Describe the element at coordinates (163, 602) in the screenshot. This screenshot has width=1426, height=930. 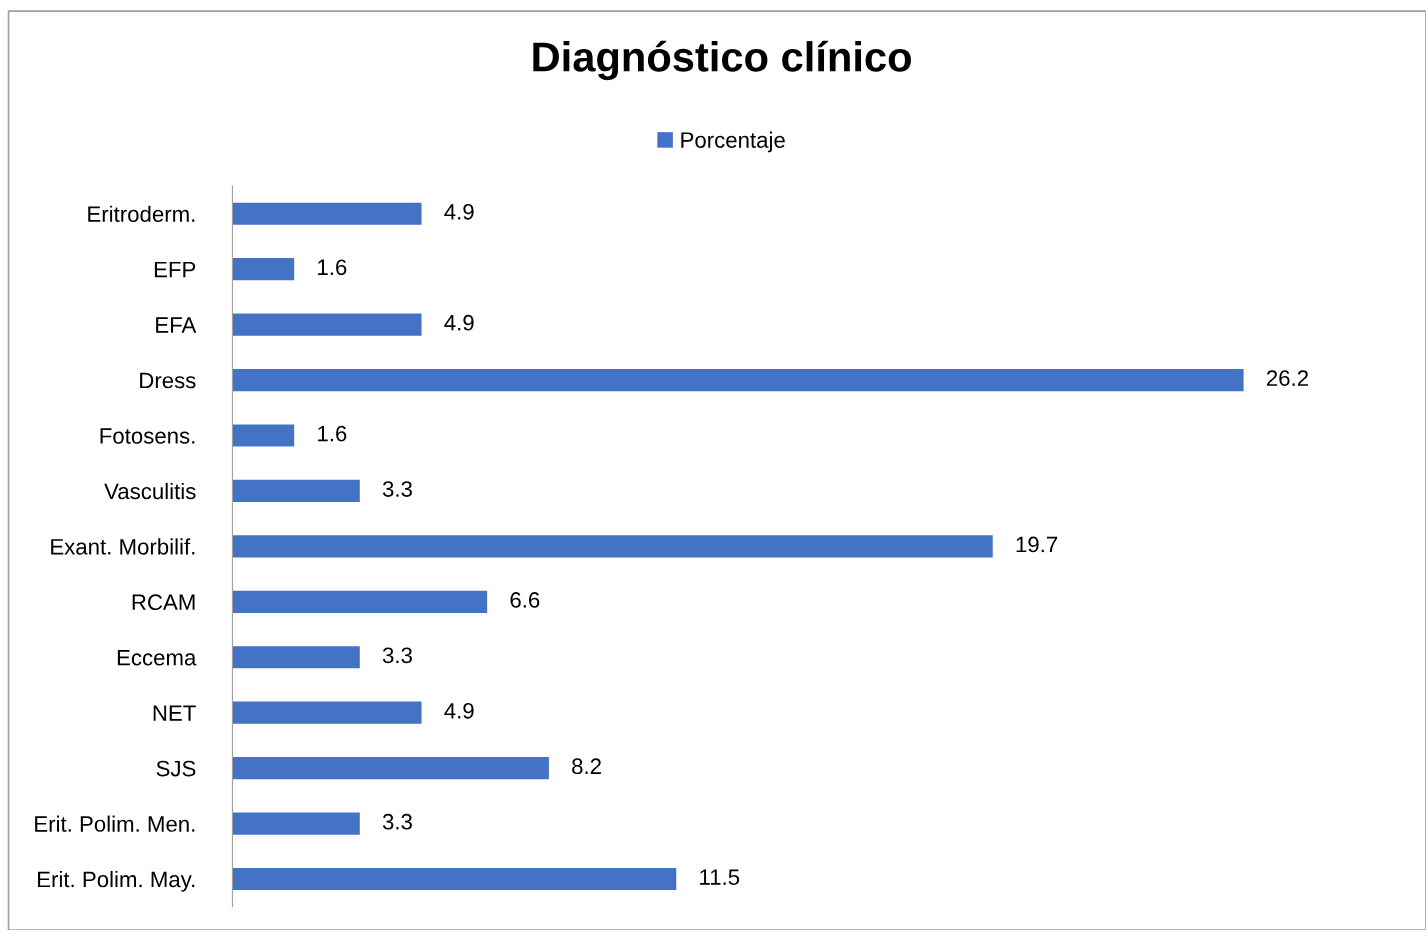
I see `y-tick-label: RCAM` at that location.